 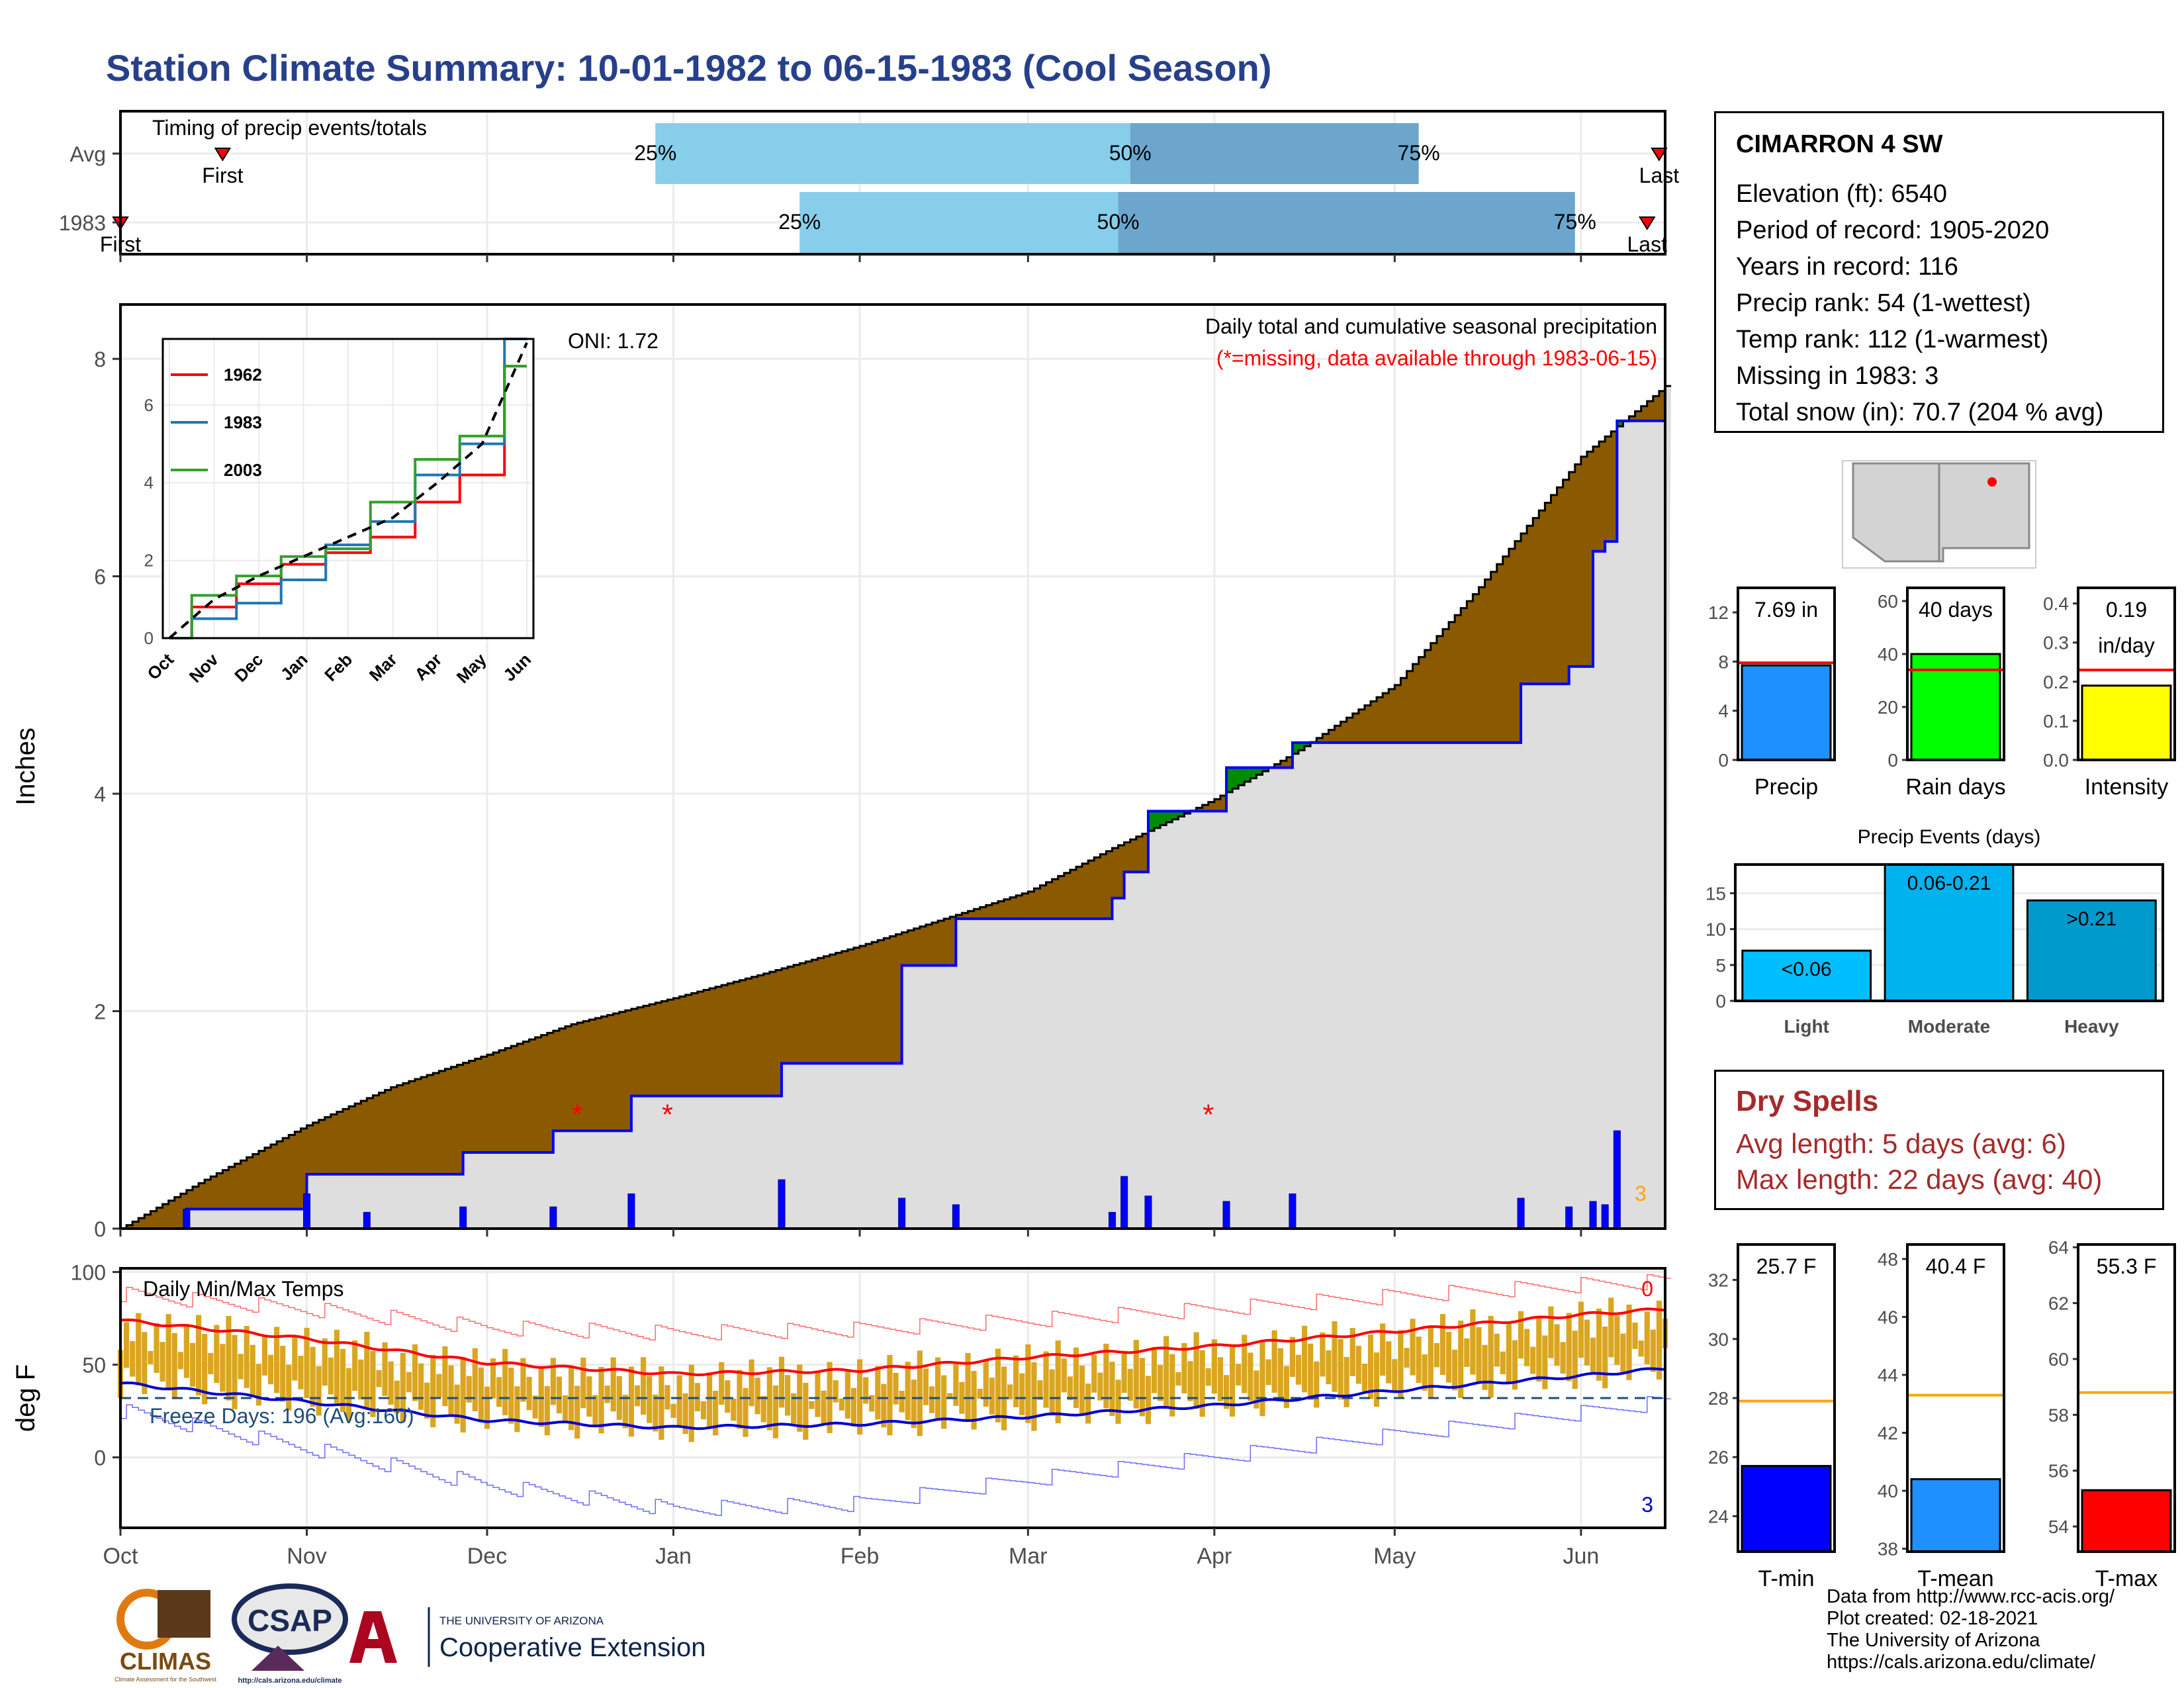 I want to click on events-y-tick: 0, so click(x=1720, y=1001).